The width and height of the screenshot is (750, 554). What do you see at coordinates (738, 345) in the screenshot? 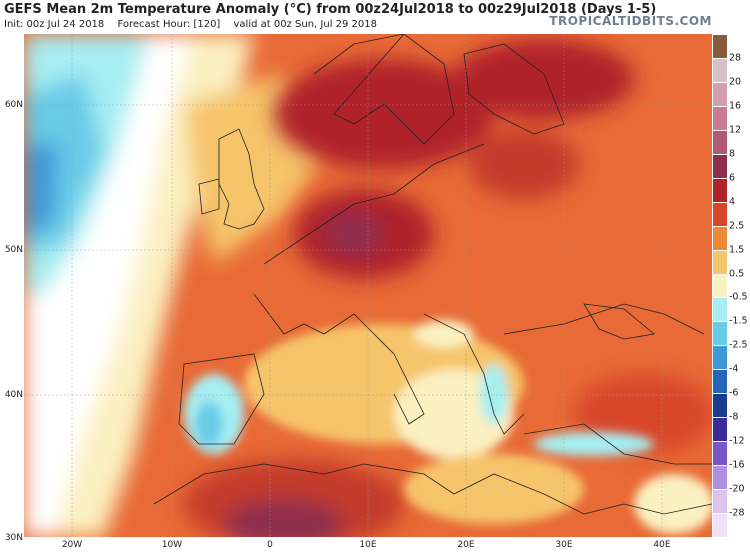
I see `legend-tick-label: -2.5` at bounding box center [738, 345].